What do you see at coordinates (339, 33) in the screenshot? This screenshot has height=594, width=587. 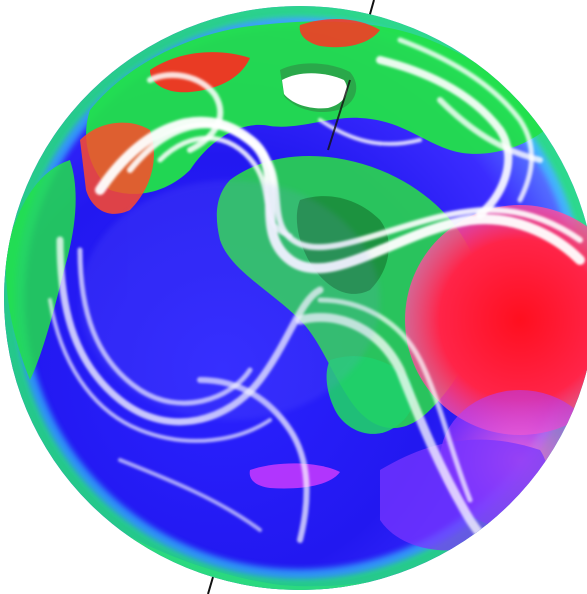 I see `red-north-top` at bounding box center [339, 33].